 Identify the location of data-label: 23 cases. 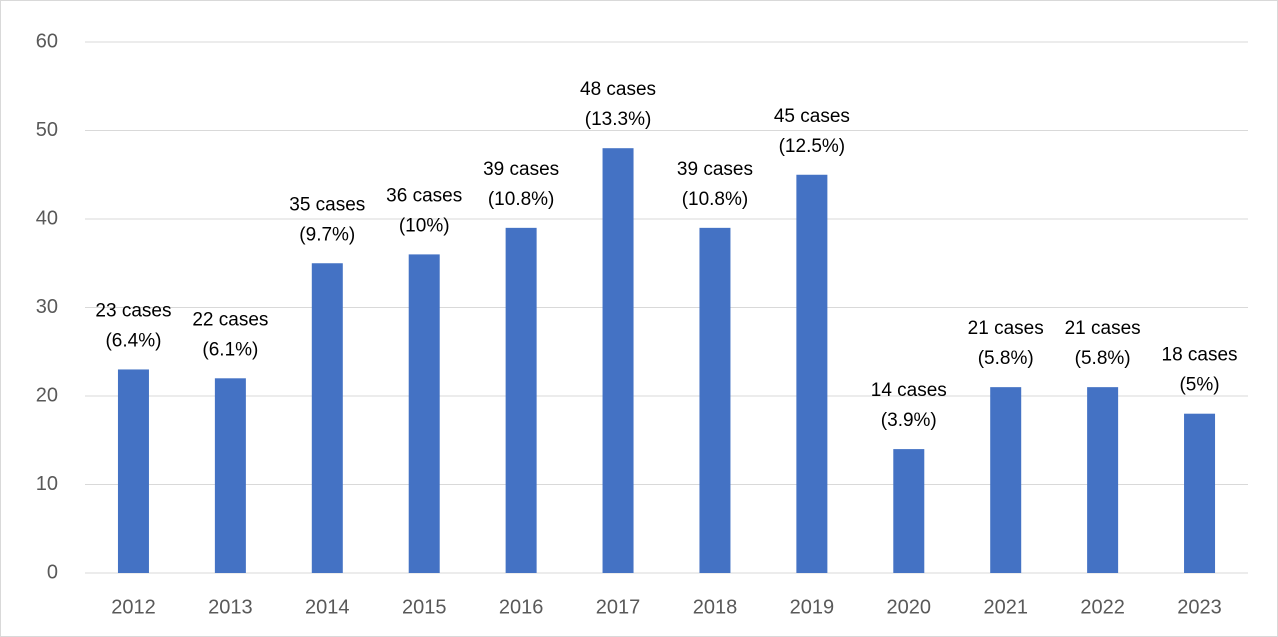
(133, 310).